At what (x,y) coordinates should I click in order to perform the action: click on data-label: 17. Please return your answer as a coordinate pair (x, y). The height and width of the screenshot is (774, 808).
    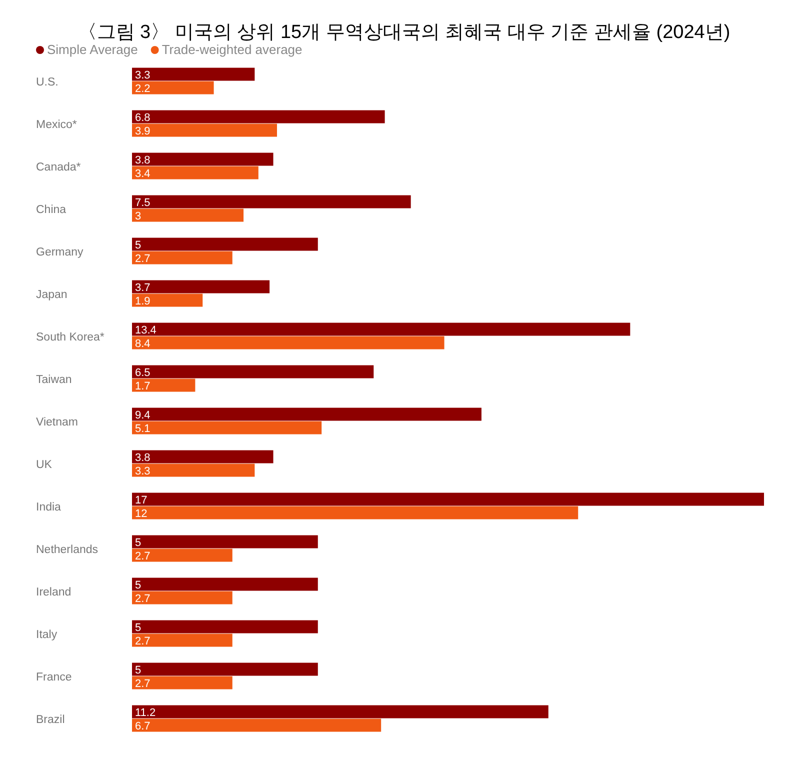
    Looking at the image, I should click on (141, 500).